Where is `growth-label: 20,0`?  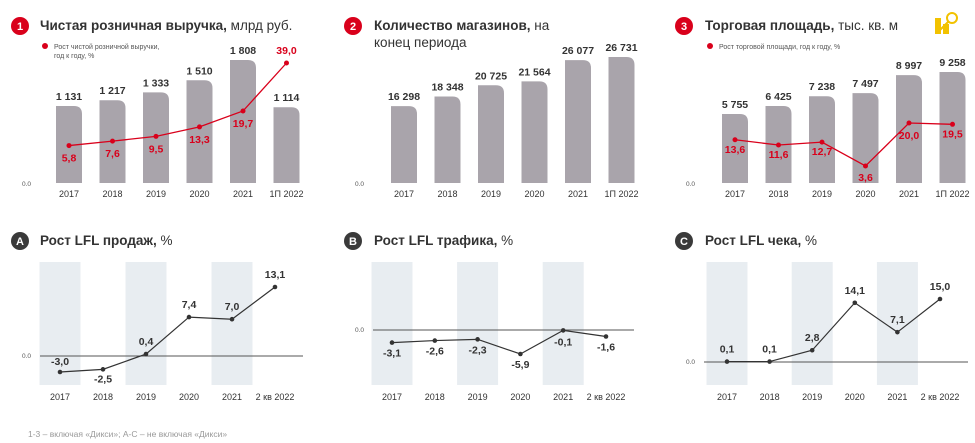 growth-label: 20,0 is located at coordinates (909, 136).